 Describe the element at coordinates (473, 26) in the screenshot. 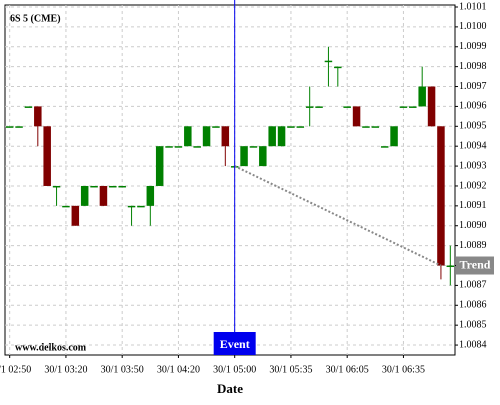

I see `y-tick-label: 1.0100` at that location.